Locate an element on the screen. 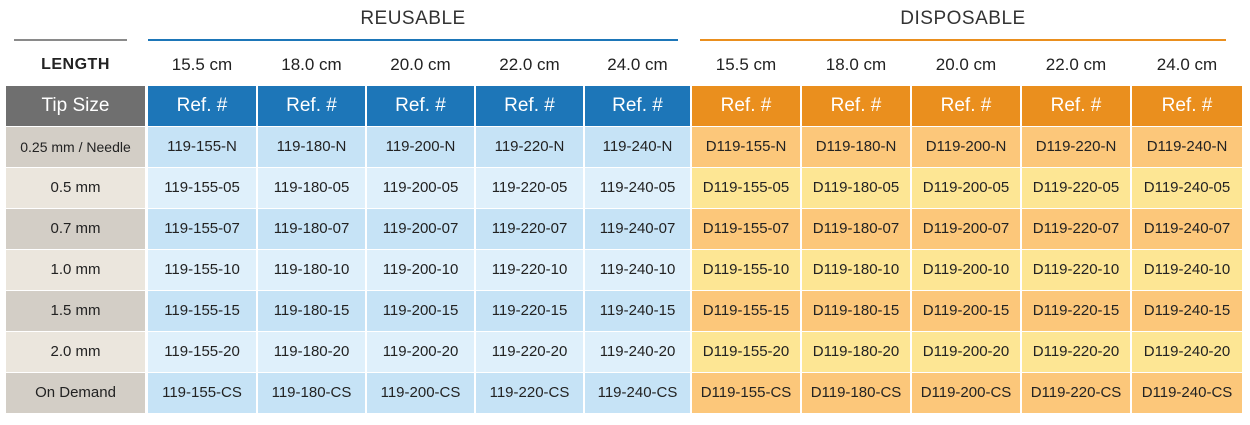 This screenshot has height=425, width=1250. ref-cell: D119-240-07 is located at coordinates (1187, 229).